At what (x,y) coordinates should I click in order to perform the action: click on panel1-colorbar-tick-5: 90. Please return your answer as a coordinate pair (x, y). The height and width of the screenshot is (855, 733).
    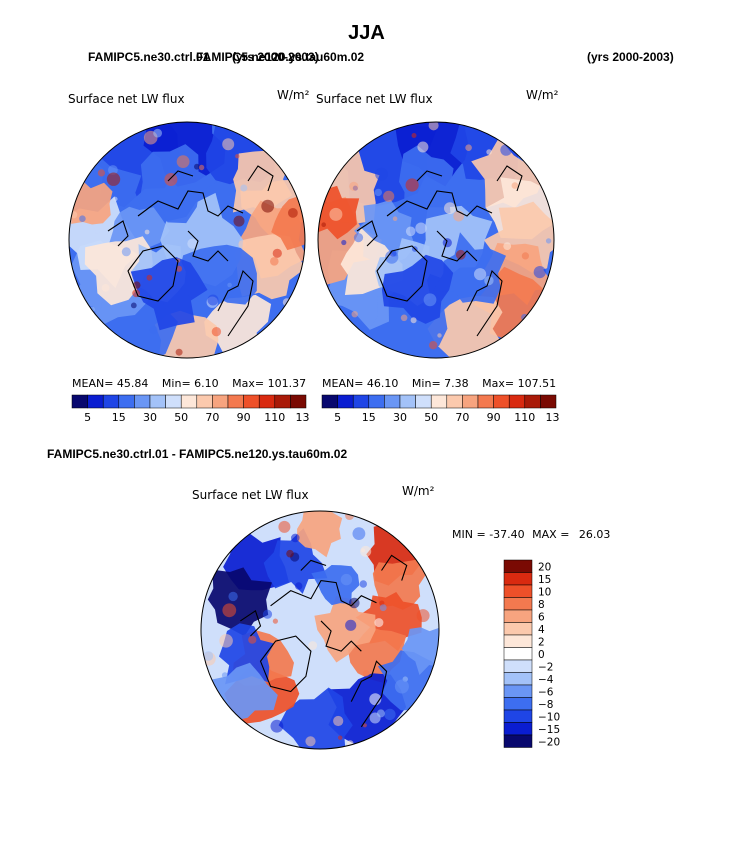
    Looking at the image, I should click on (244, 417).